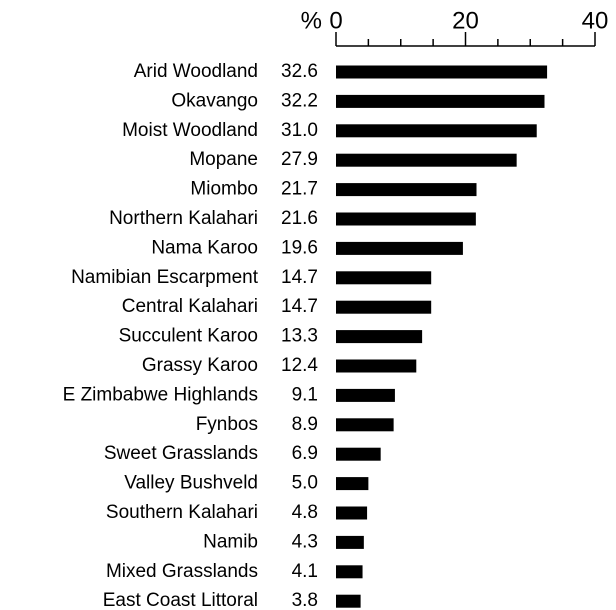 The image size is (616, 610). I want to click on category-label: Namibian Escarpment, so click(165, 277).